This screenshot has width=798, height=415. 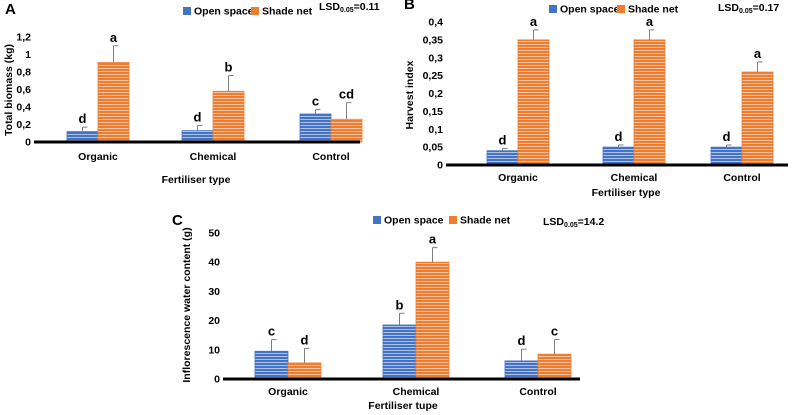 I want to click on y-tick-label: 40, so click(x=214, y=263).